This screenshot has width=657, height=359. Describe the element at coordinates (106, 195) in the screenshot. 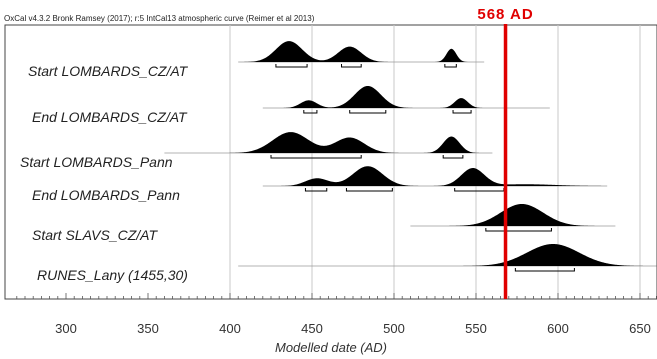

I see `row-label: End LOMBARDS_Pann` at that location.